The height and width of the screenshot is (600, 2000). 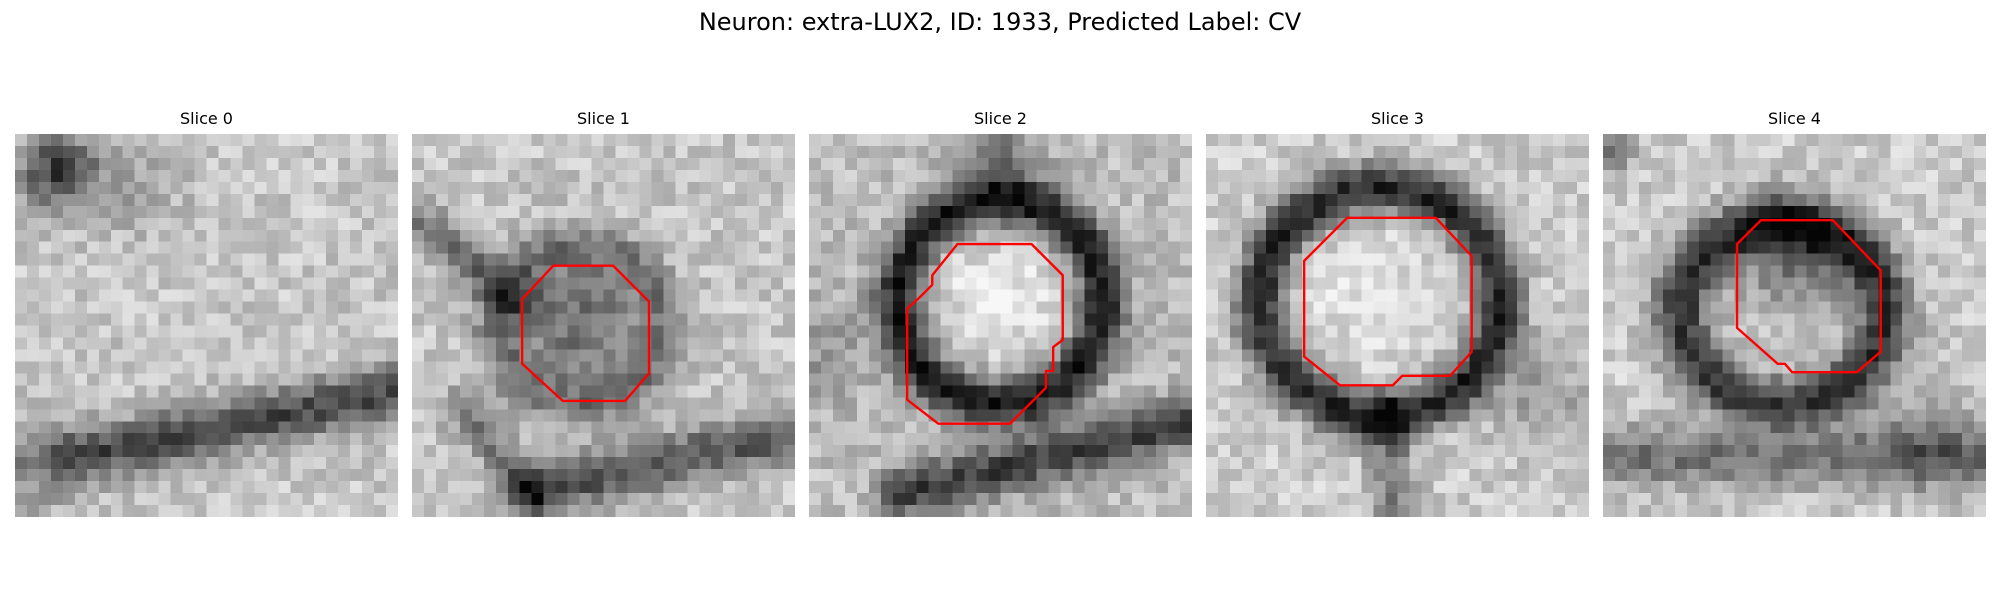 I want to click on slice-panel-4: Slice 4, so click(x=1794, y=312).